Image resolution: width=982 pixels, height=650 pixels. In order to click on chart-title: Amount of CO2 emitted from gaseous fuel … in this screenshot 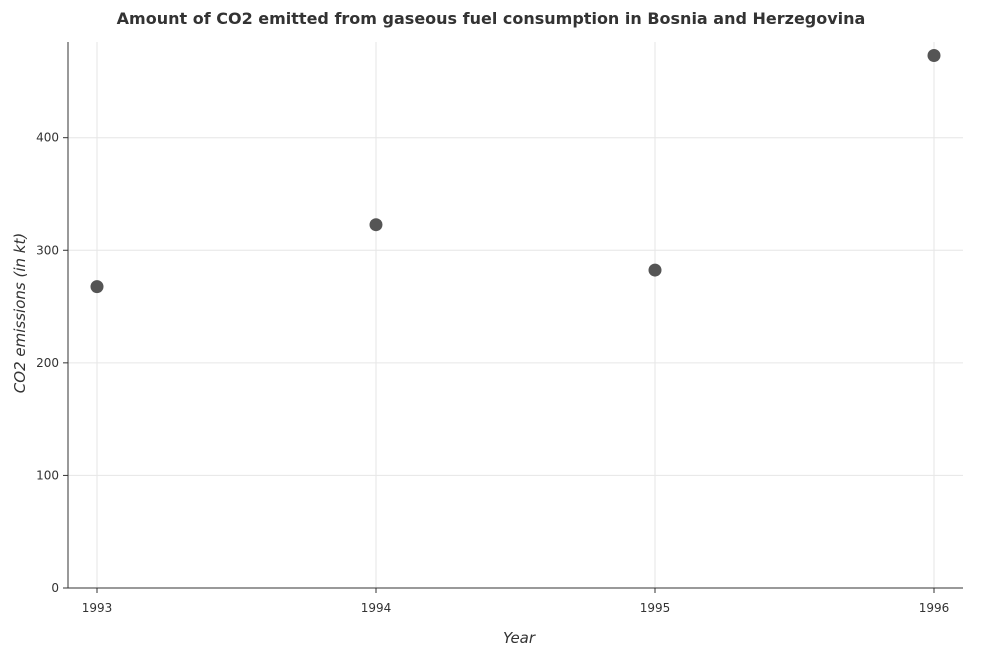, I will do `click(491, 18)`.